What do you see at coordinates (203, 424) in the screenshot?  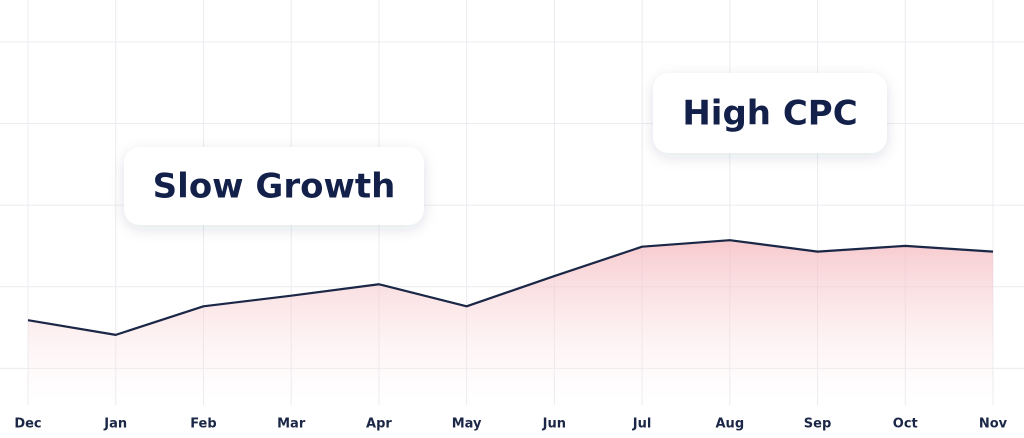 I see `x-tick-label: Feb` at bounding box center [203, 424].